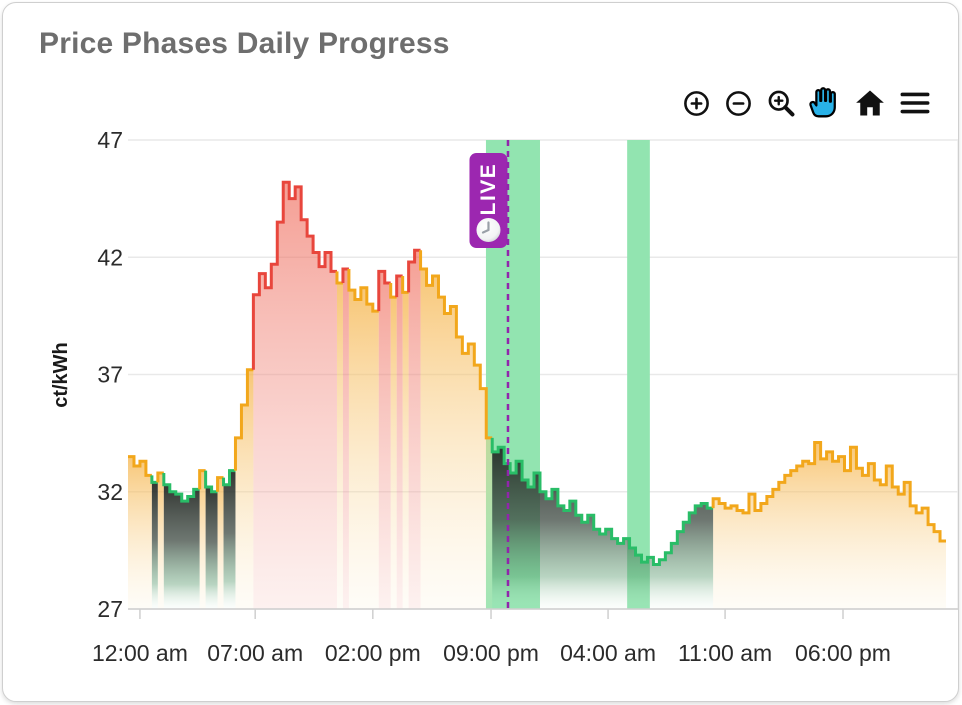 The image size is (962, 705). What do you see at coordinates (373, 653) in the screenshot?
I see `x-tick-label: 02:00 pm` at bounding box center [373, 653].